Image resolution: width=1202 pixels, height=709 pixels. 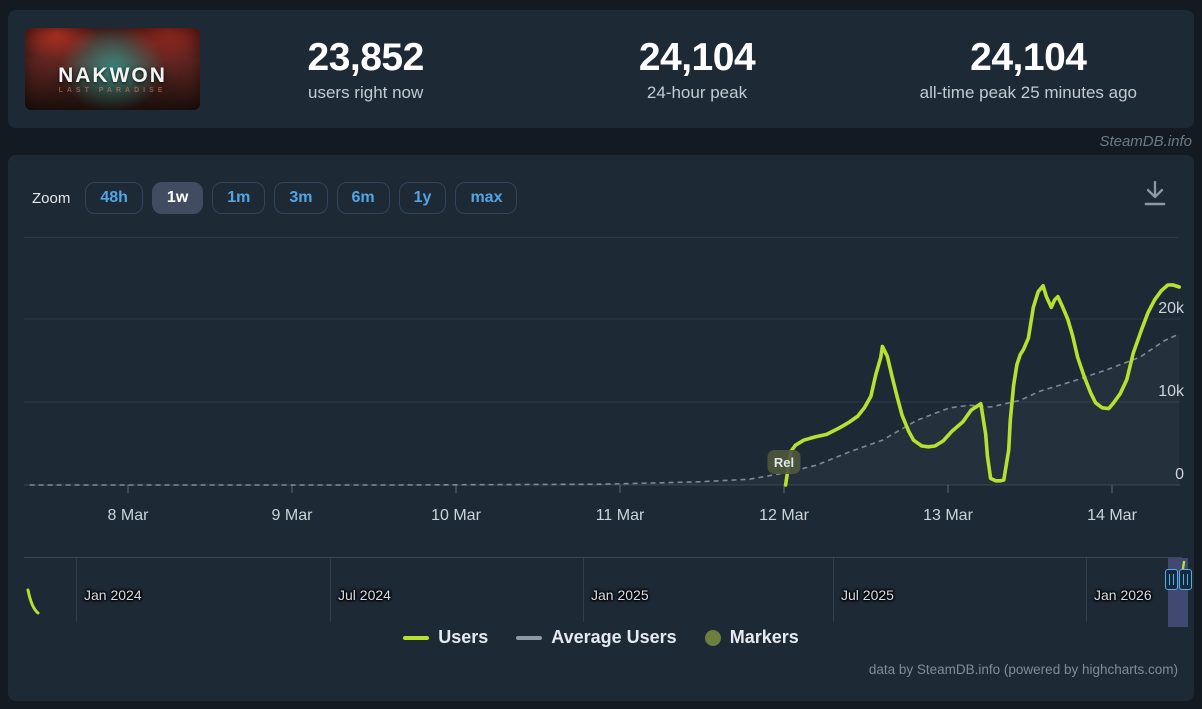 What do you see at coordinates (620, 489) in the screenshot?
I see `x-axis-ticks` at bounding box center [620, 489].